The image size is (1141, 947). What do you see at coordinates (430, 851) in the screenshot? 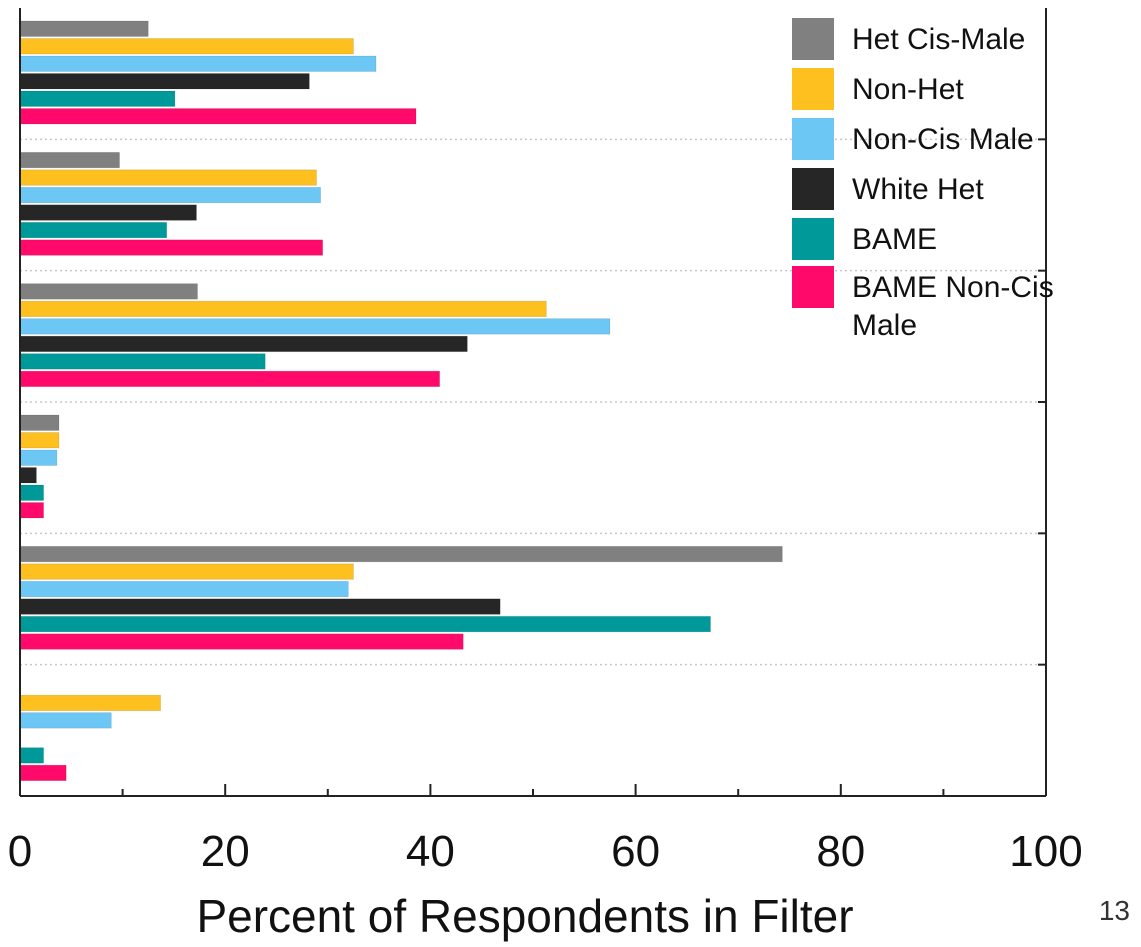
I see `x-tick-label: 40` at bounding box center [430, 851].